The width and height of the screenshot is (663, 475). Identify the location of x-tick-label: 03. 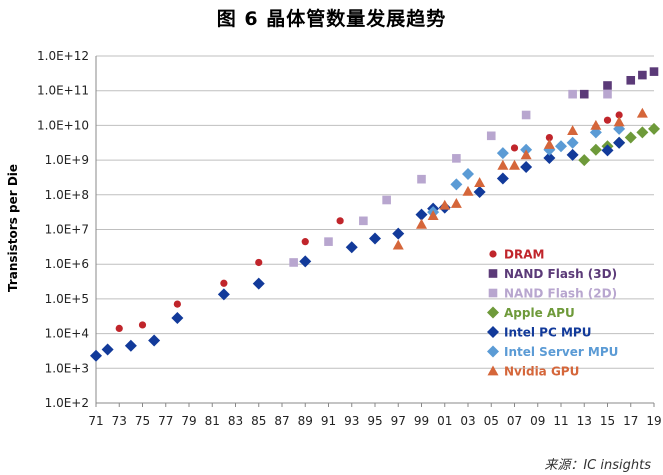
(467, 421).